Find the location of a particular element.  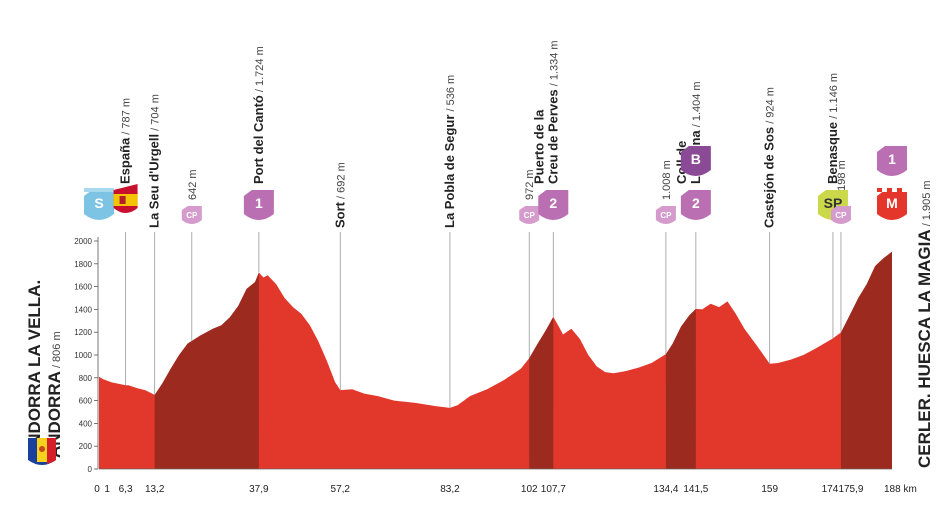

flag-yellow is located at coordinates (125, 200).